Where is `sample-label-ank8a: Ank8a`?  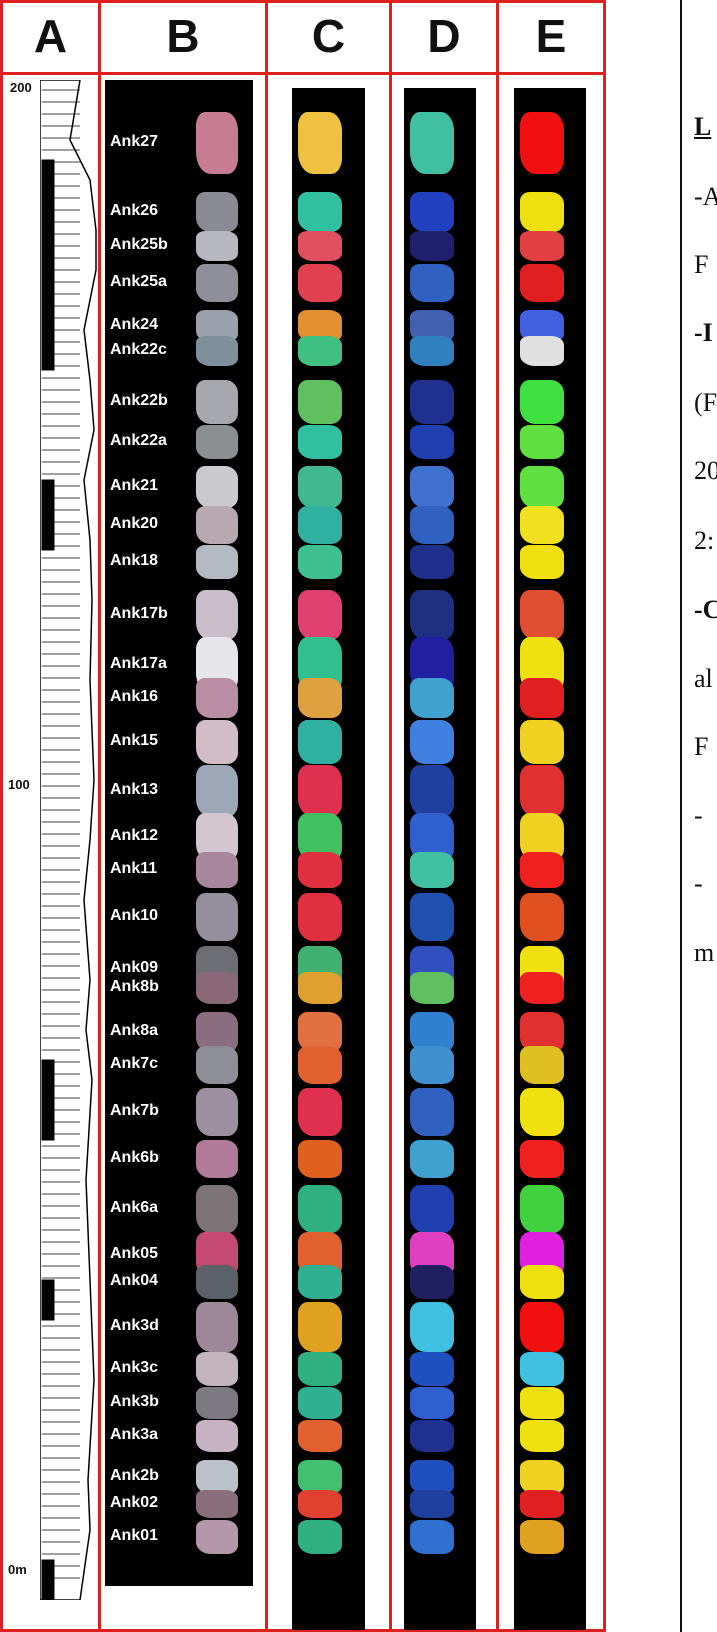 sample-label-ank8a: Ank8a is located at coordinates (134, 1030).